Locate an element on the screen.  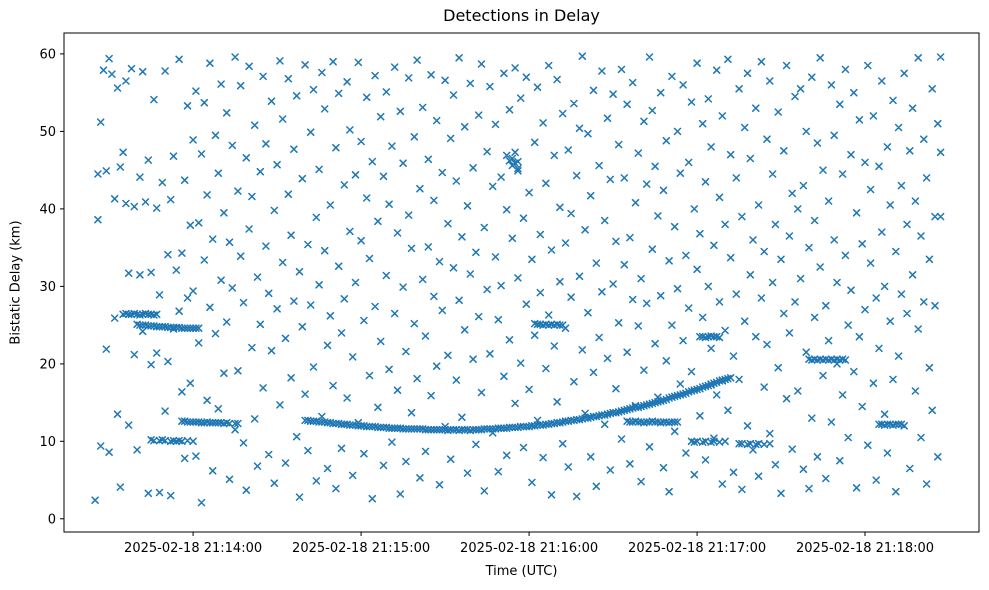
x-tick-label: 2025-02-18 21:18:00 is located at coordinates (865, 548).